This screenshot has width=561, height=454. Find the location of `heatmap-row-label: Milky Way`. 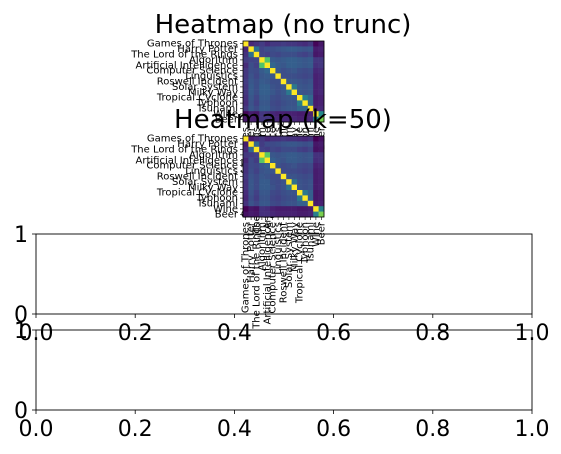

heatmap-row-label: Milky Way is located at coordinates (213, 187).